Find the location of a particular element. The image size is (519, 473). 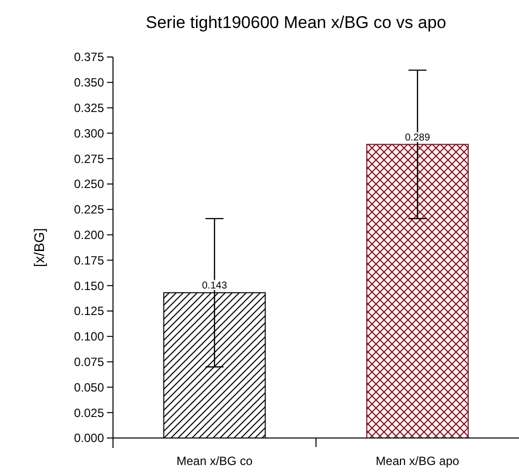

y-tick-label: 0.075 is located at coordinates (89, 362).